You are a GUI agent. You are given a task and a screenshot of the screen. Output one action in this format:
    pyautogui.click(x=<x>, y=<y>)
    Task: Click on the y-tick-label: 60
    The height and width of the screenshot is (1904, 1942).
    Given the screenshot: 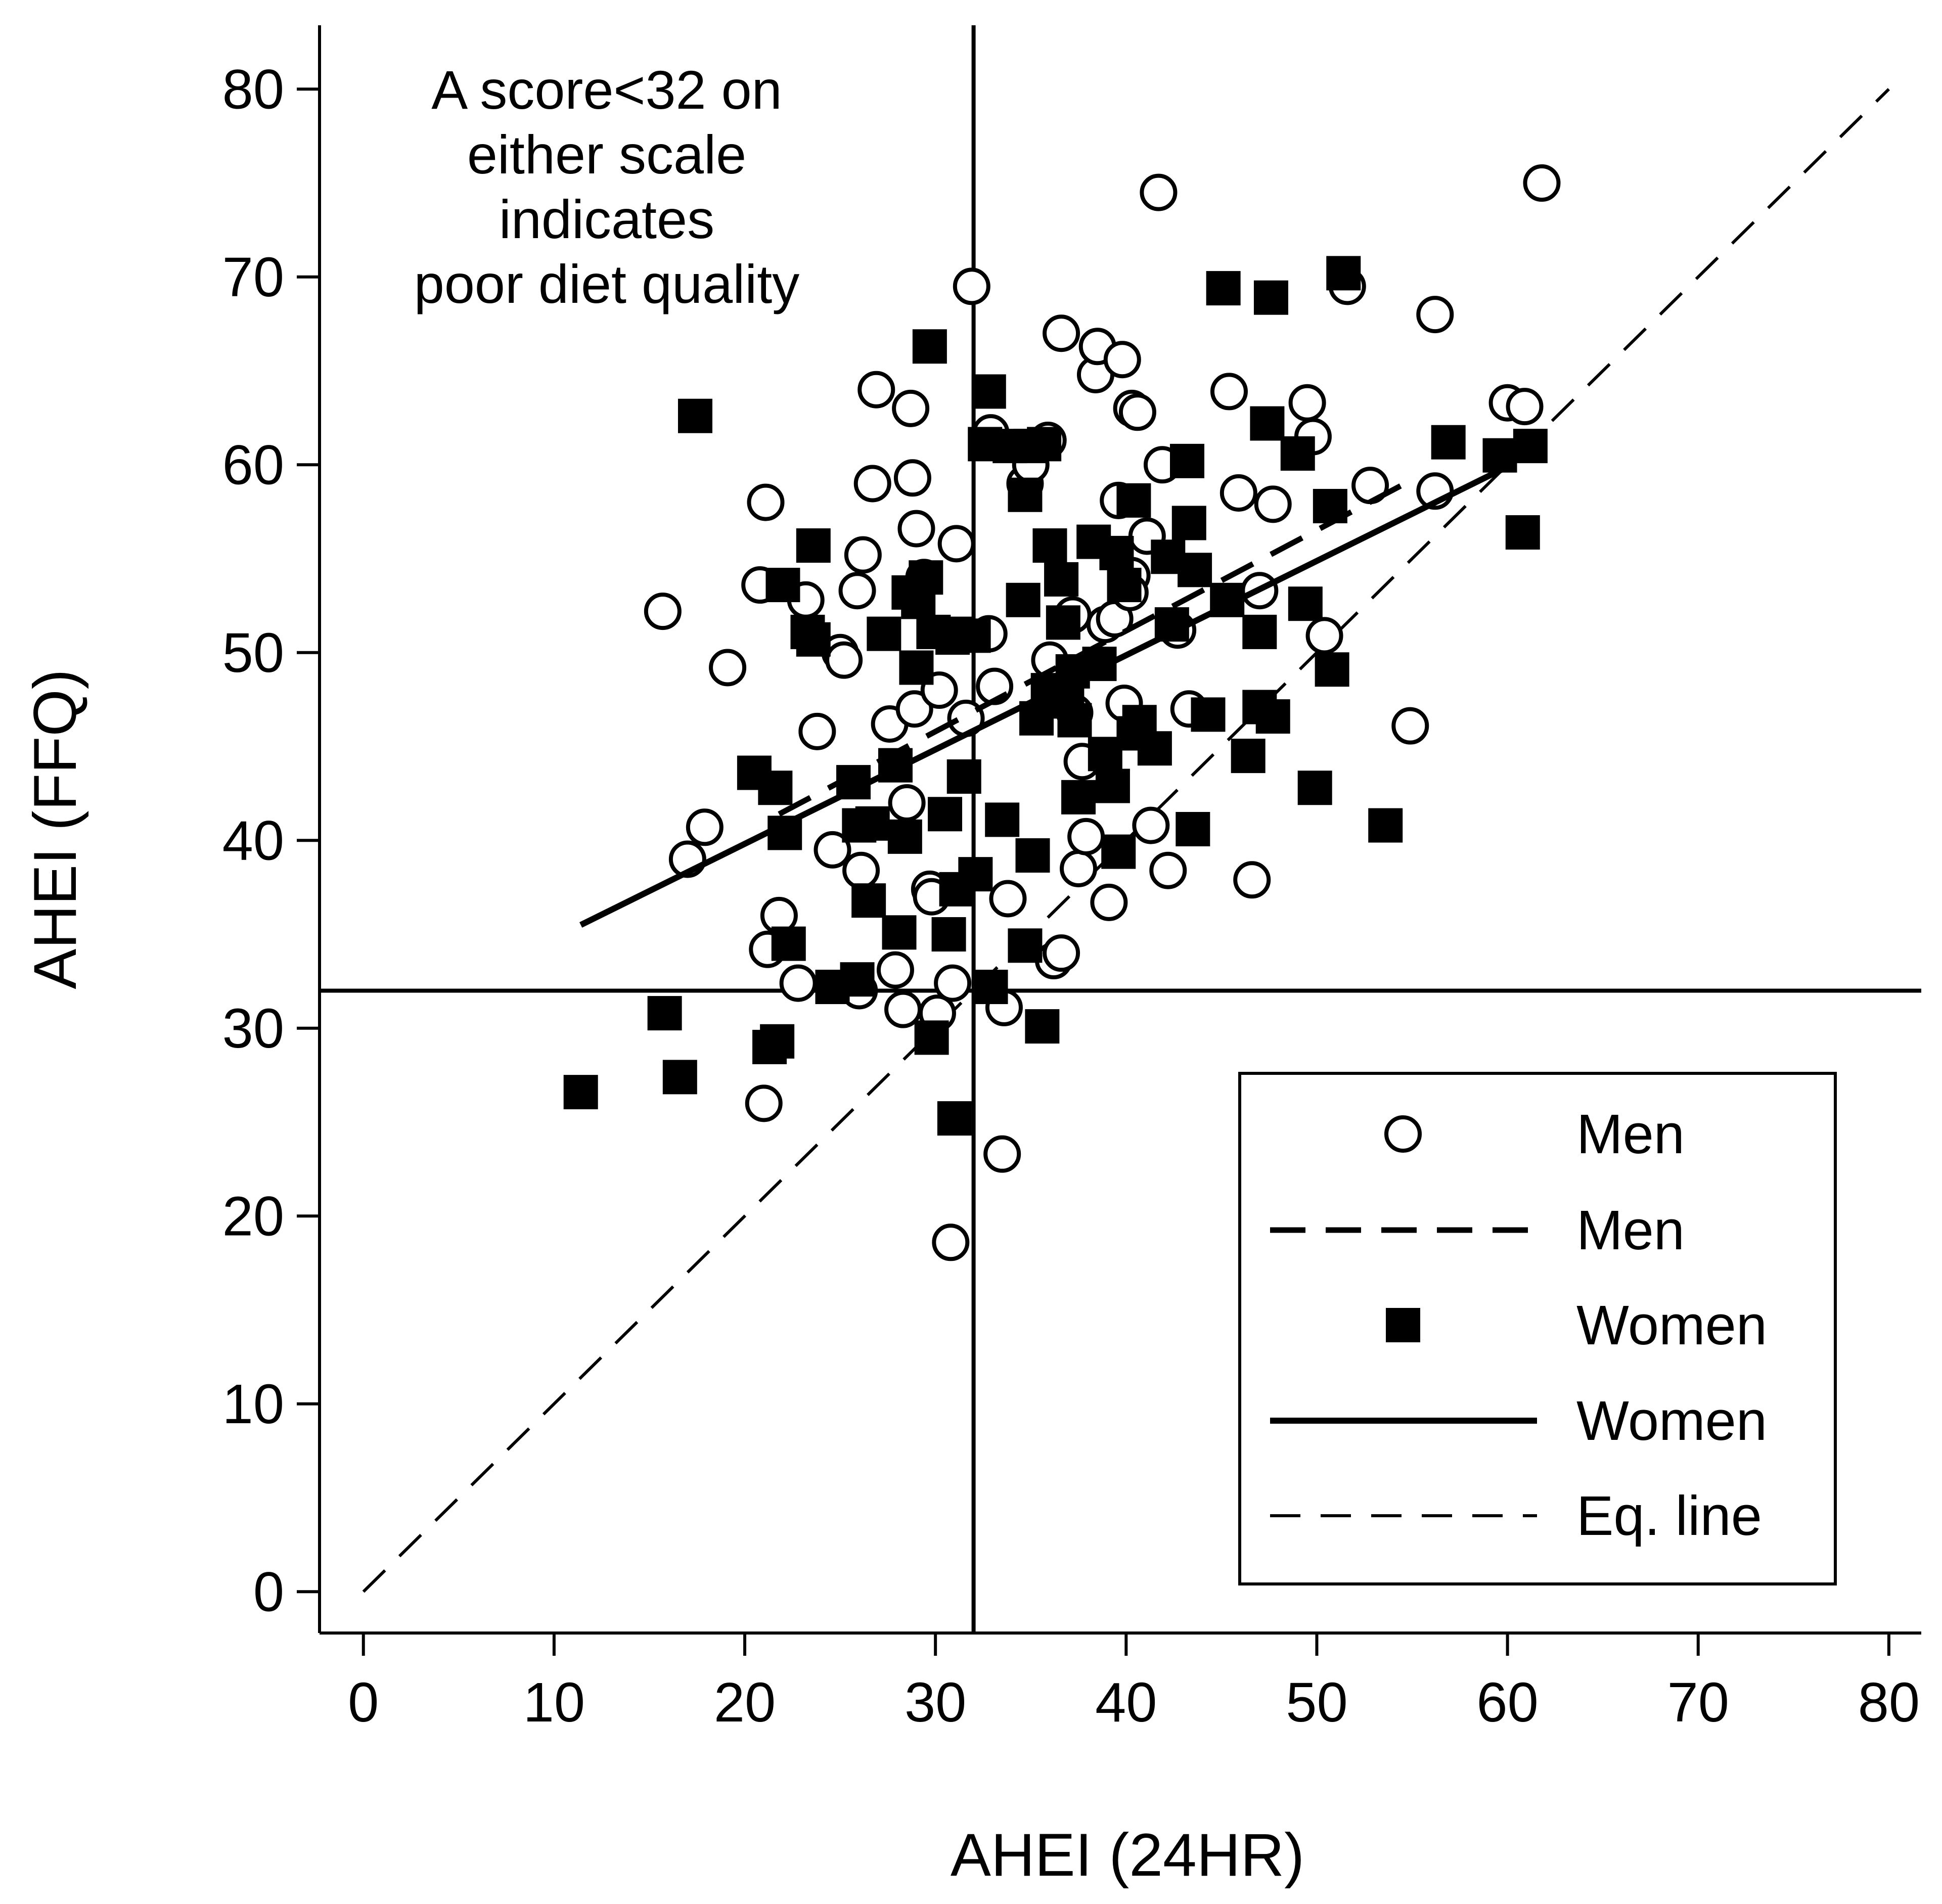 What is the action you would take?
    pyautogui.click(x=253, y=465)
    